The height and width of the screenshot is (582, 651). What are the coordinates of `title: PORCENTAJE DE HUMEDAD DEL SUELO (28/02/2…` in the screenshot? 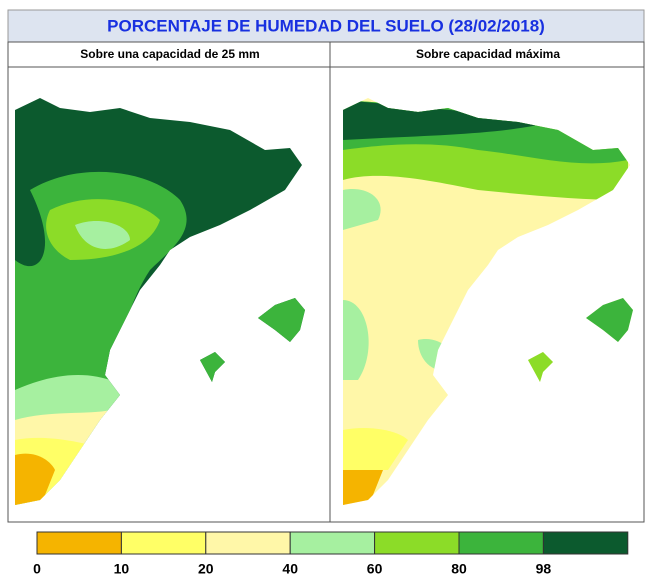 It's located at (326, 25).